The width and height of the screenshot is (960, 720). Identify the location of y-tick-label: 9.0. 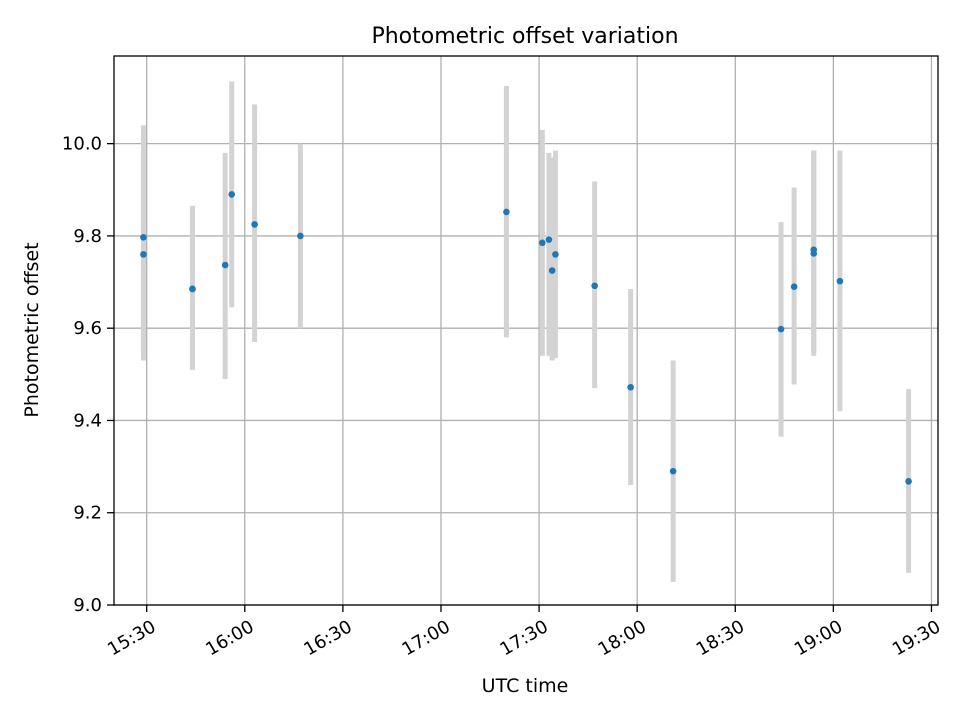
(87, 605).